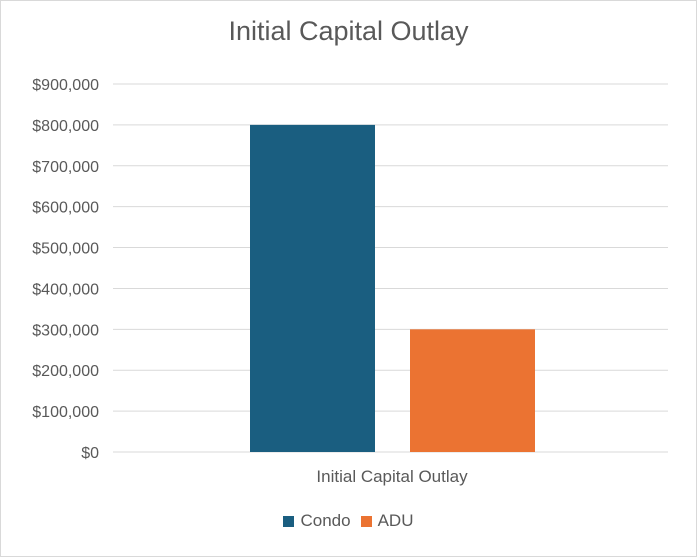 The image size is (697, 557). Describe the element at coordinates (65, 412) in the screenshot. I see `y-tick-label: $100,000` at that location.